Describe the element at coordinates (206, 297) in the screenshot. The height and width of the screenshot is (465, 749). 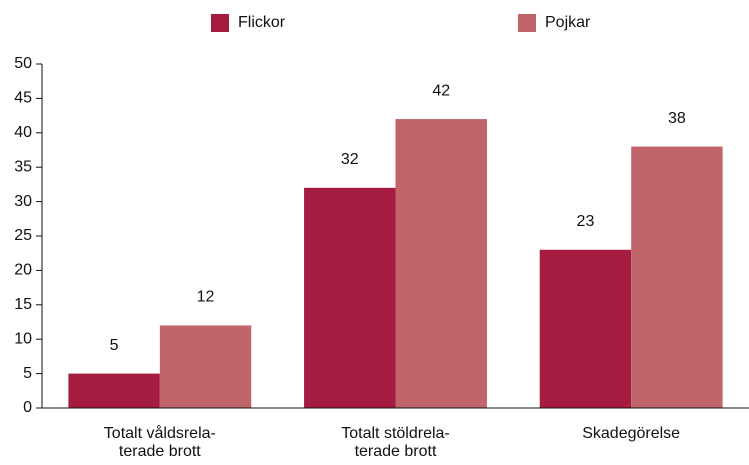
I see `value-label: 12` at that location.